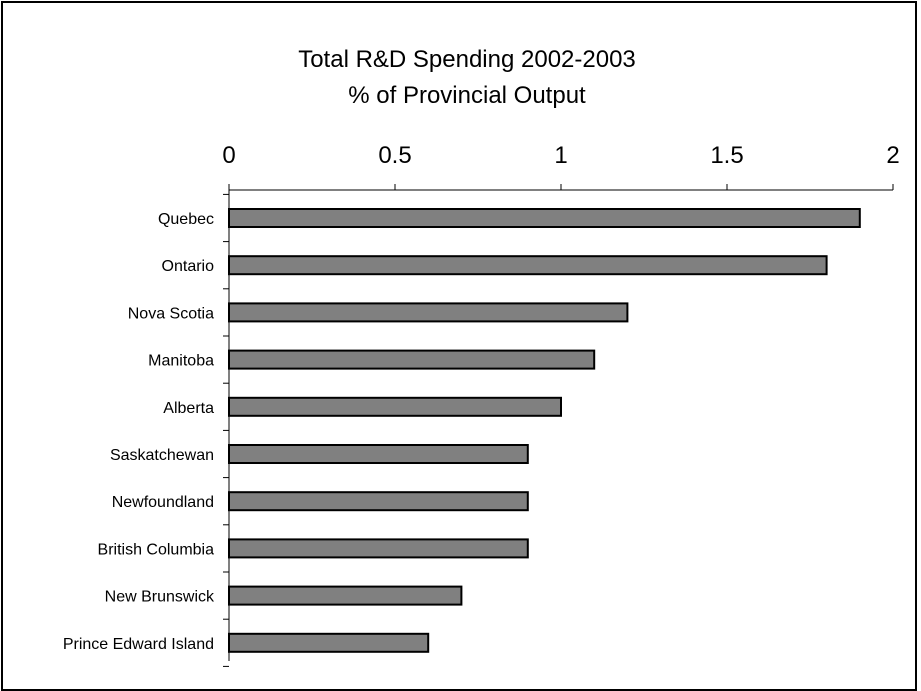 This screenshot has height=691, width=921. What do you see at coordinates (726, 155) in the screenshot?
I see `x-tick-label: 1.5` at bounding box center [726, 155].